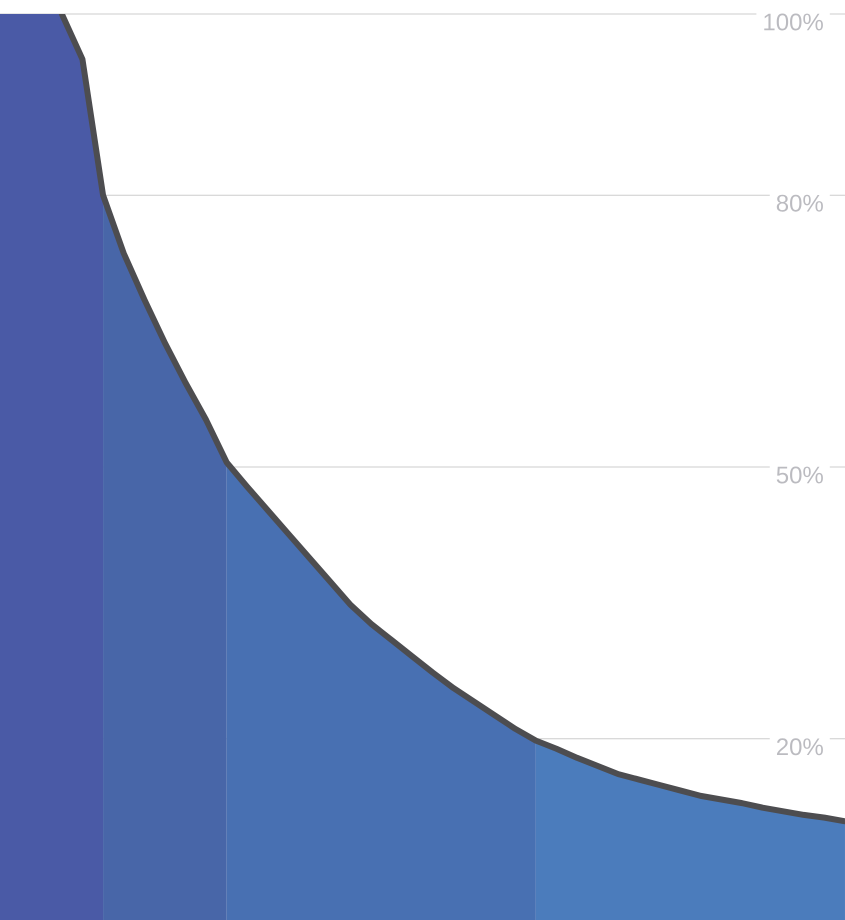 The image size is (845, 920). Describe the element at coordinates (793, 22) in the screenshot. I see `y-tick-label: 100%` at that location.